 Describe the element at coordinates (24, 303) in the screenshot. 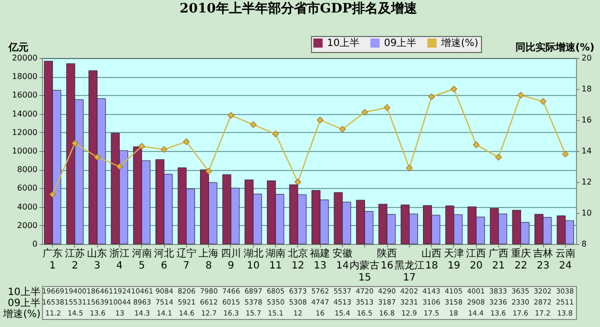

I see `text: 09上半` at that location.